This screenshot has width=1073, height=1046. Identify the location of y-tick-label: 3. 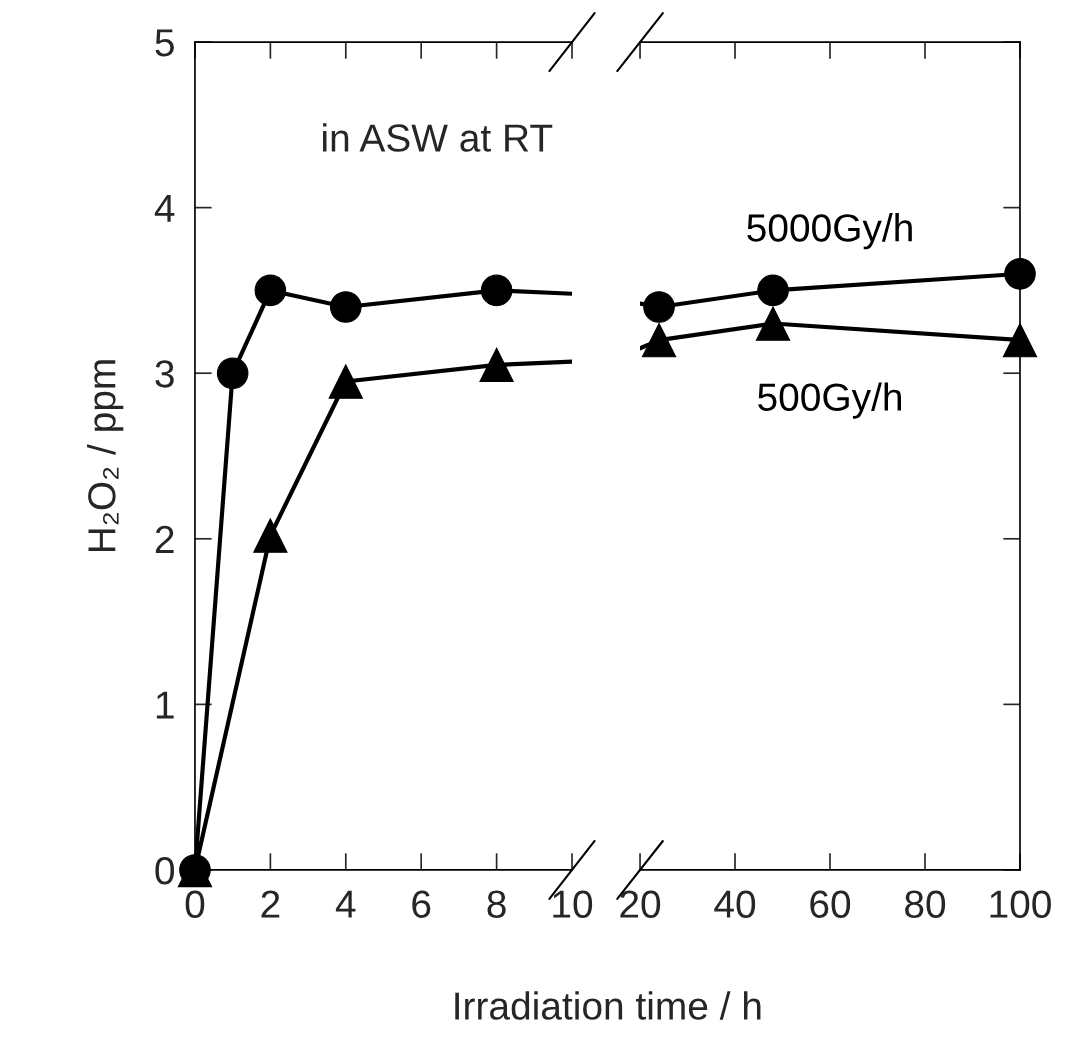
(164, 374).